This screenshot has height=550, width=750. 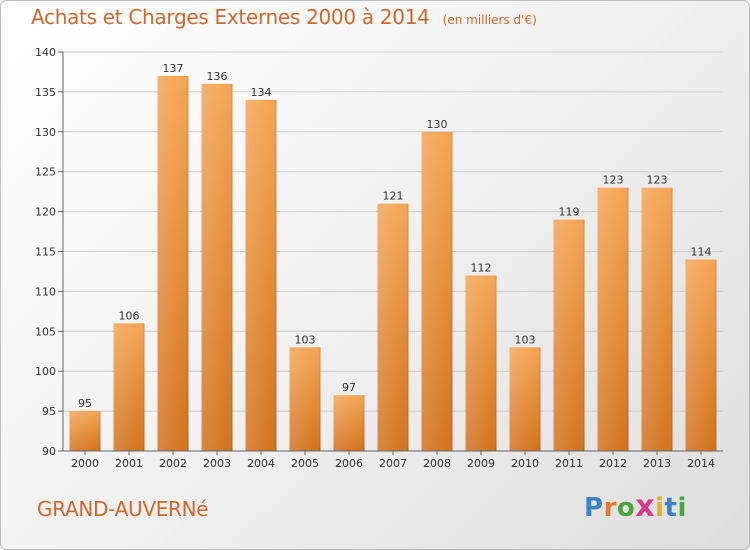 I want to click on y-tick-label: 125, so click(x=45, y=172).